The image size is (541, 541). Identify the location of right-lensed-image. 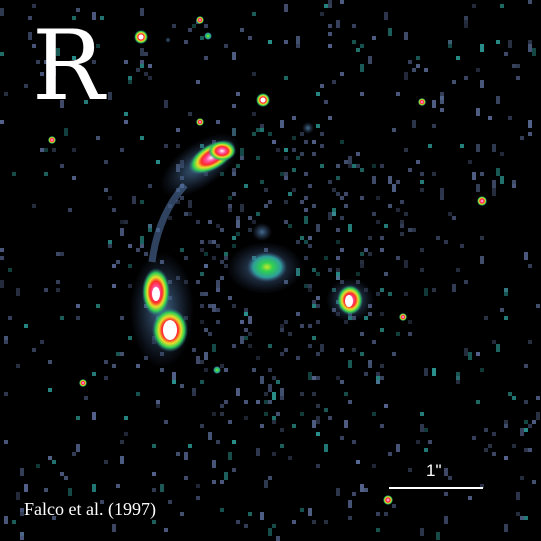
(350, 300).